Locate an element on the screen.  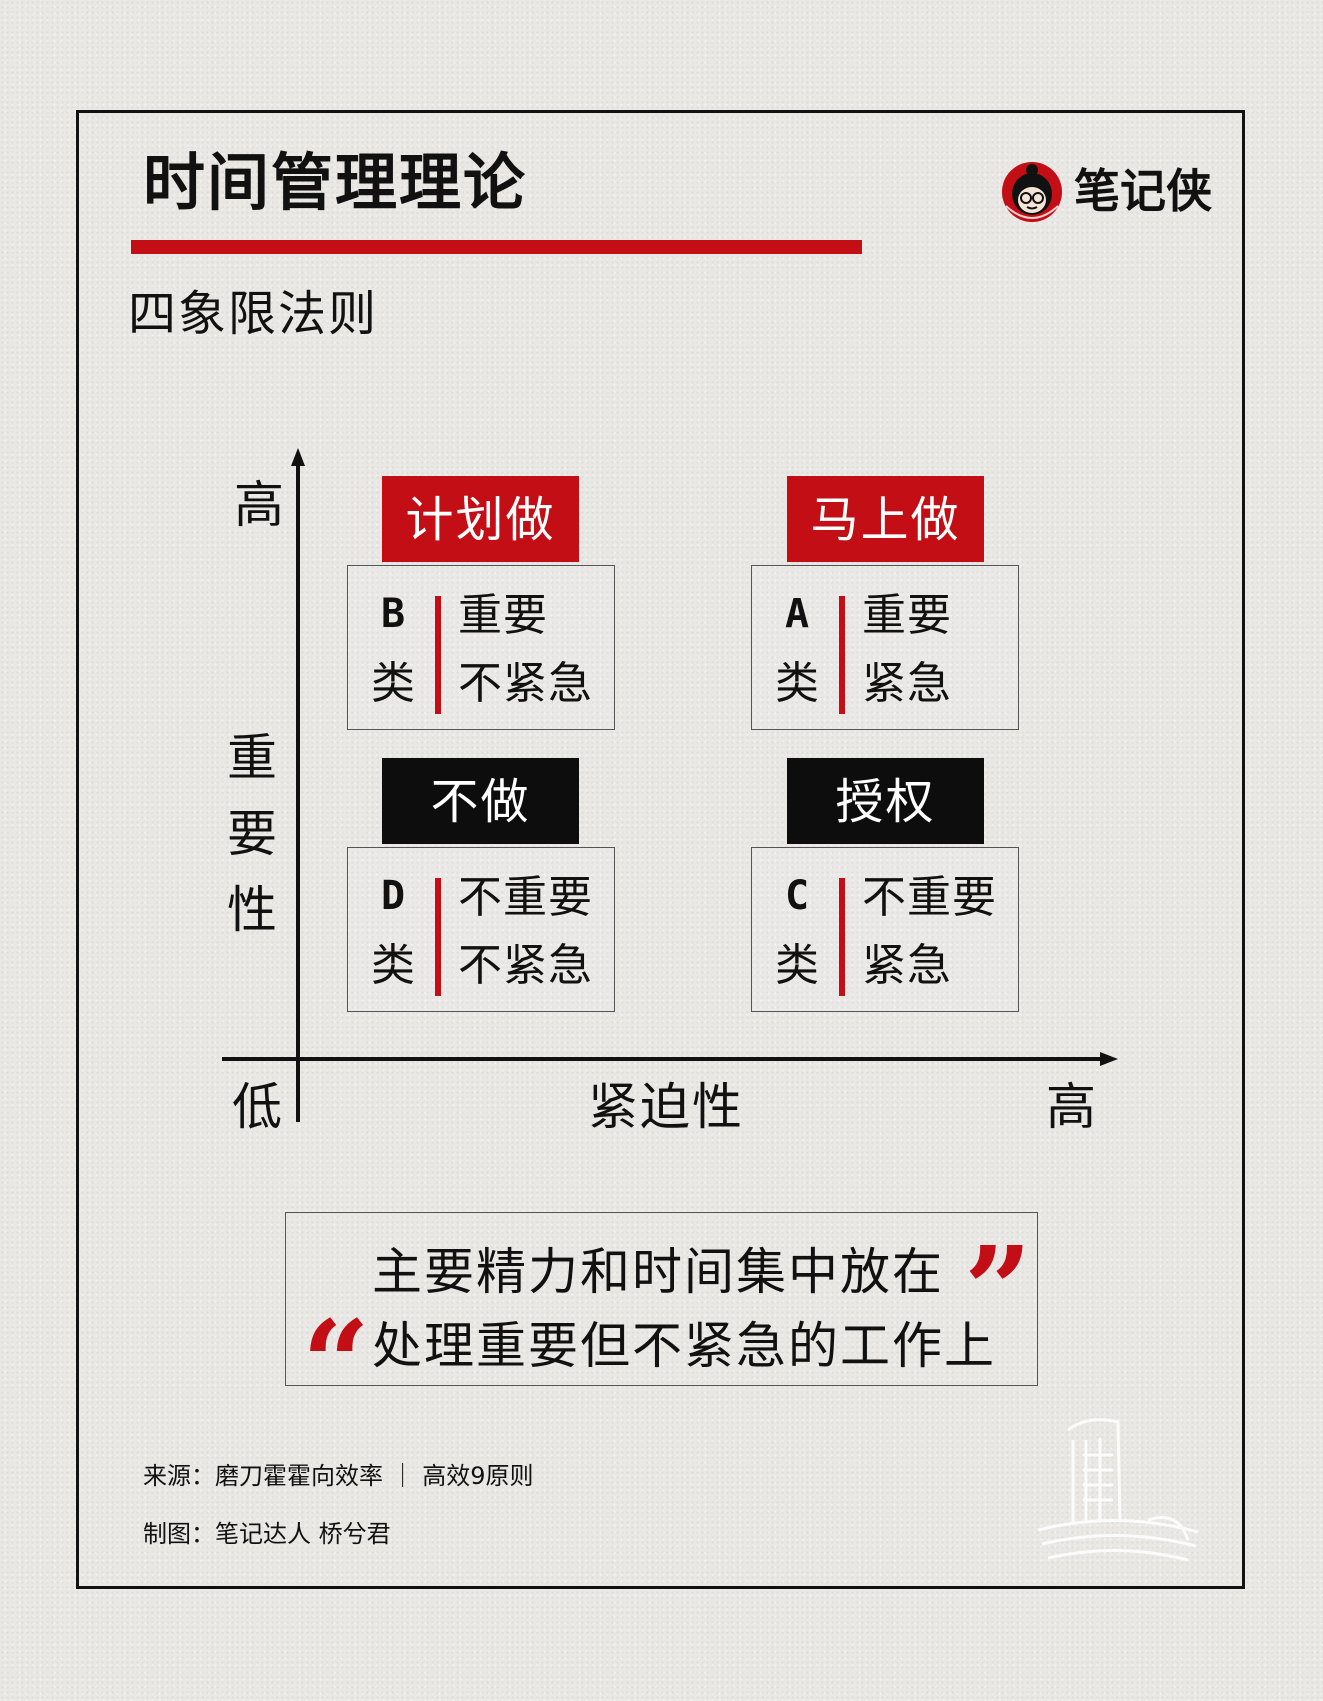
brand-avatar-icon is located at coordinates (1032, 192).